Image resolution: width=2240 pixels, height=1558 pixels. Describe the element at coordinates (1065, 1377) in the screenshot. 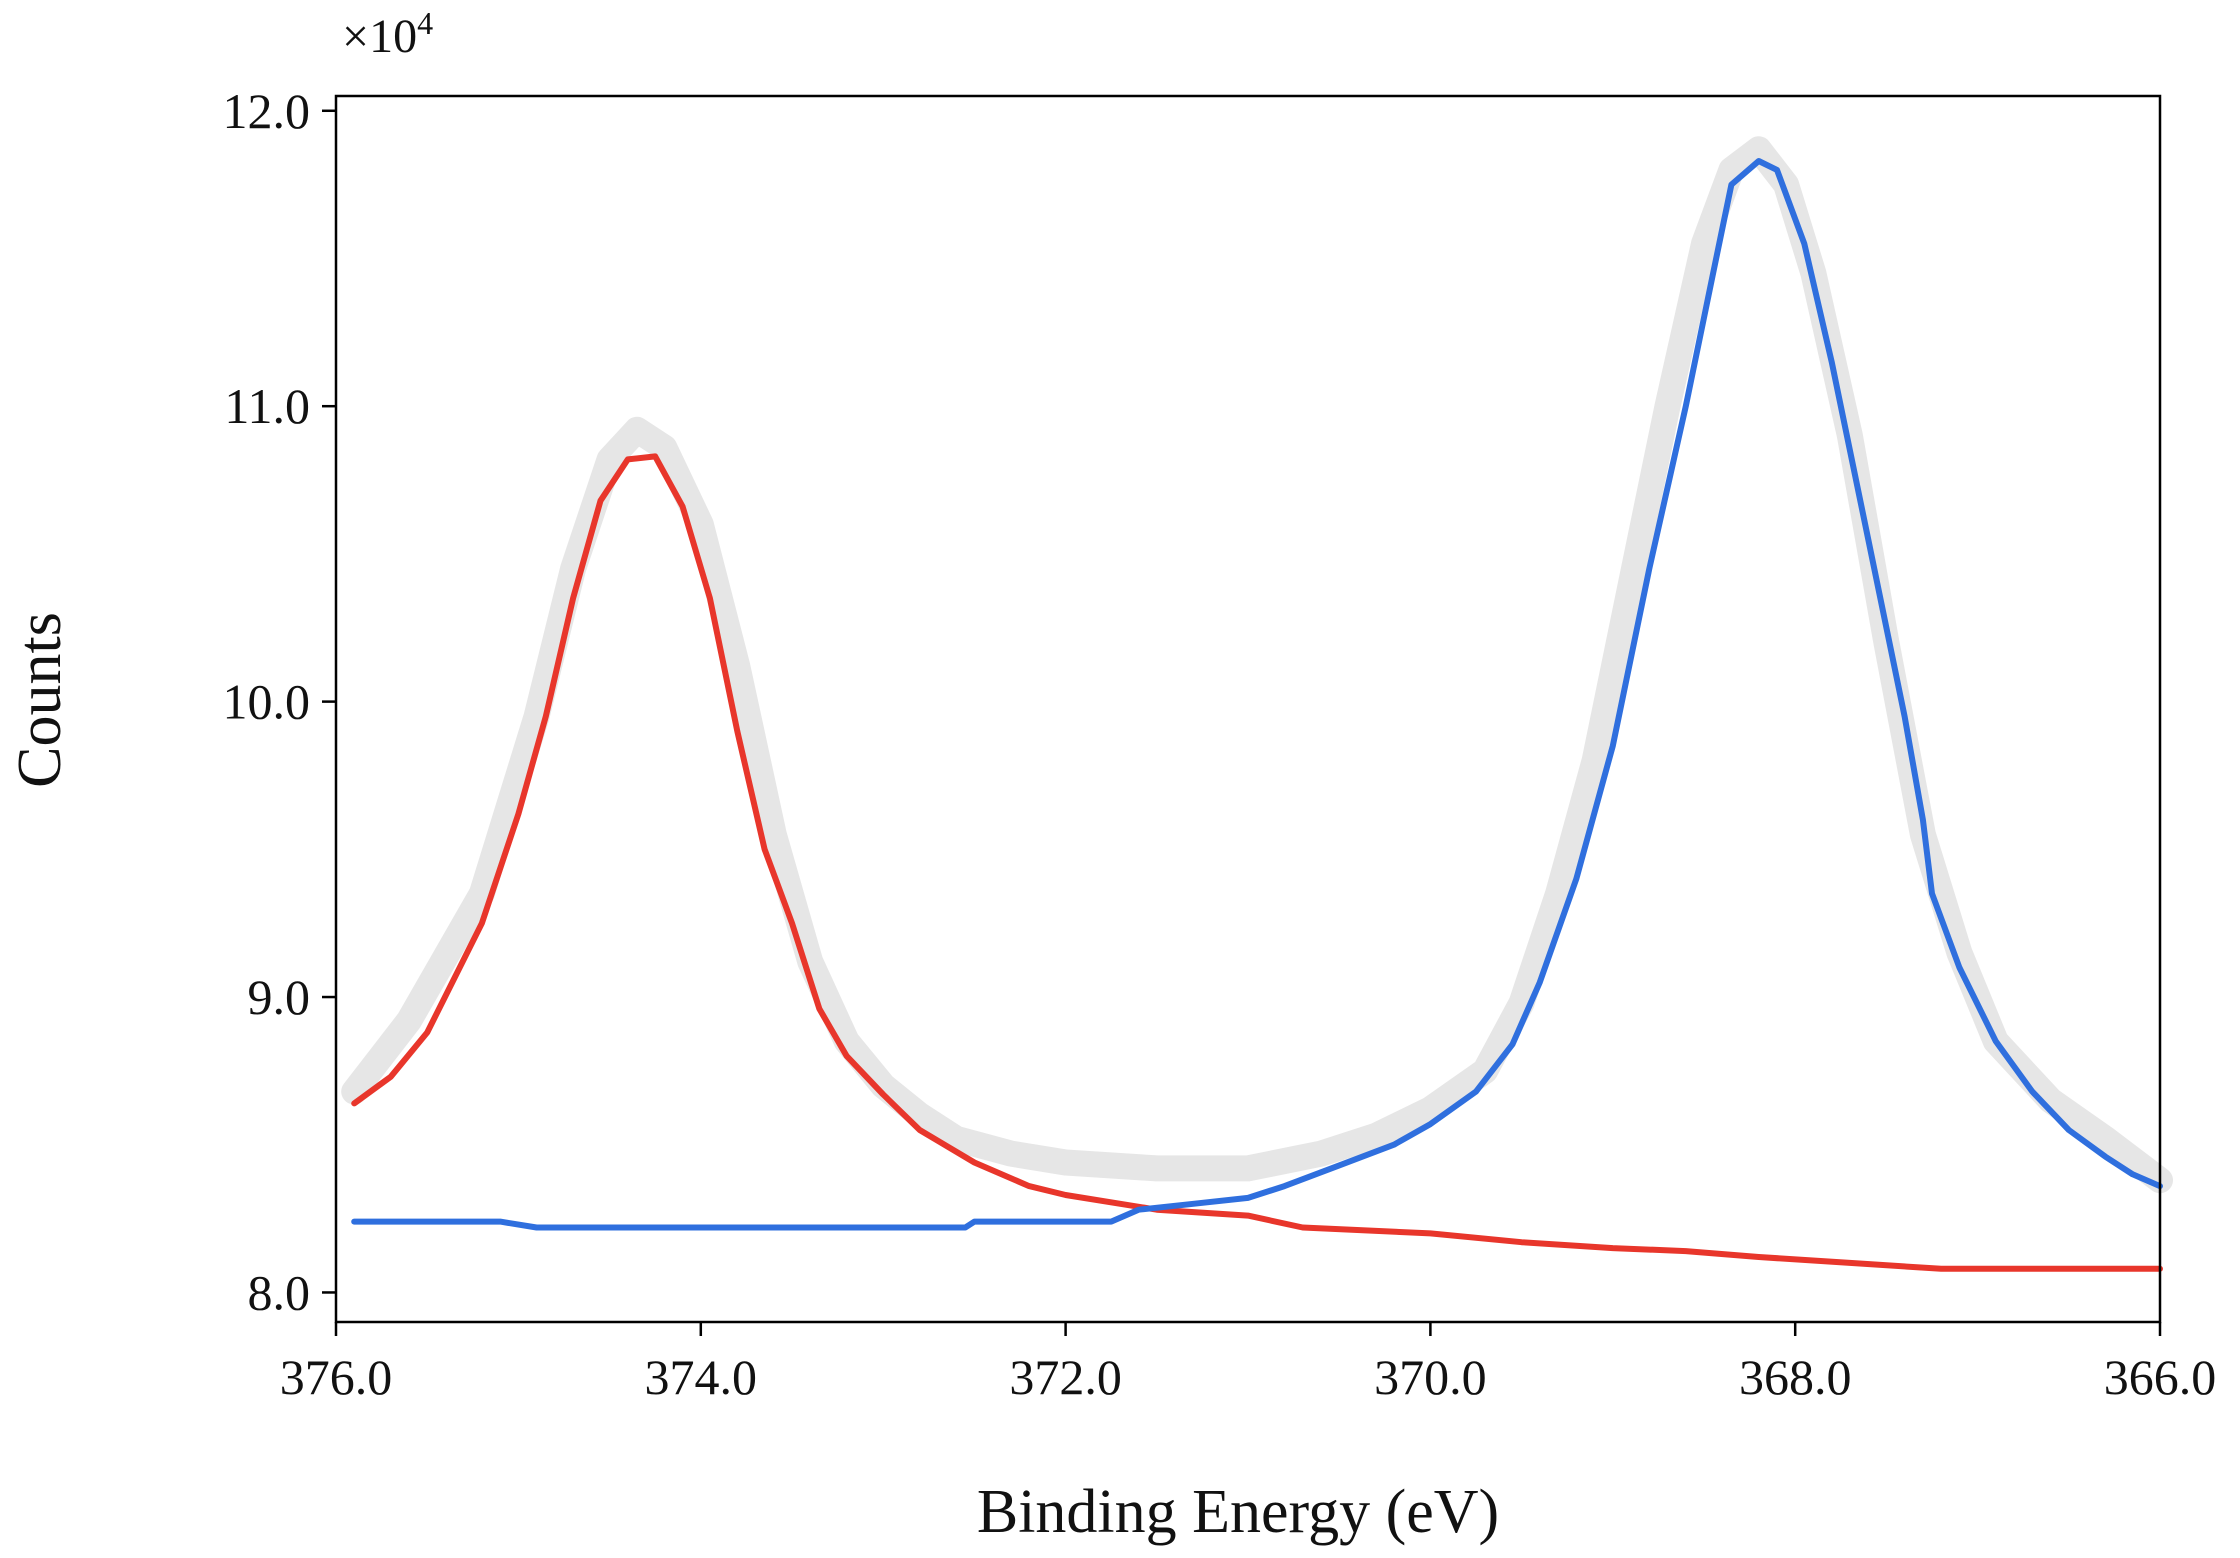

I see `x-tick-label: 372.0` at that location.